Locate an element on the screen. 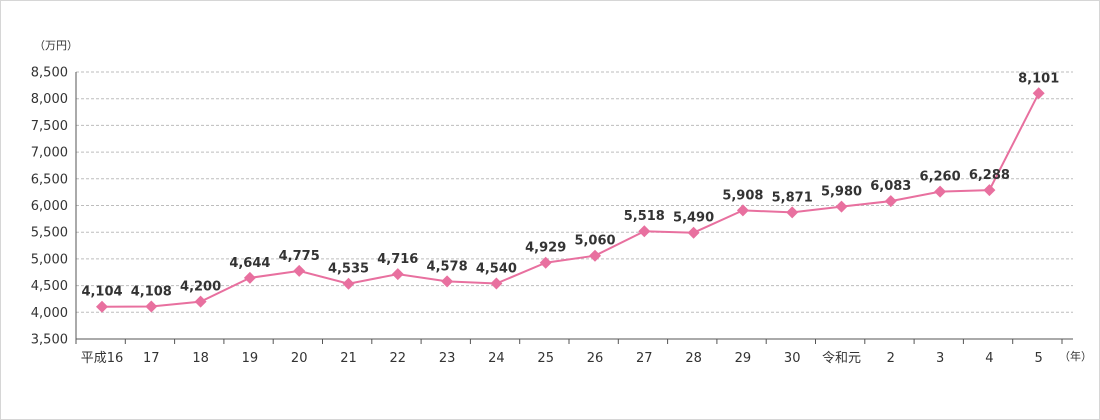 This screenshot has height=420, width=1100. y-tick-label: 4,000 is located at coordinates (49, 313).